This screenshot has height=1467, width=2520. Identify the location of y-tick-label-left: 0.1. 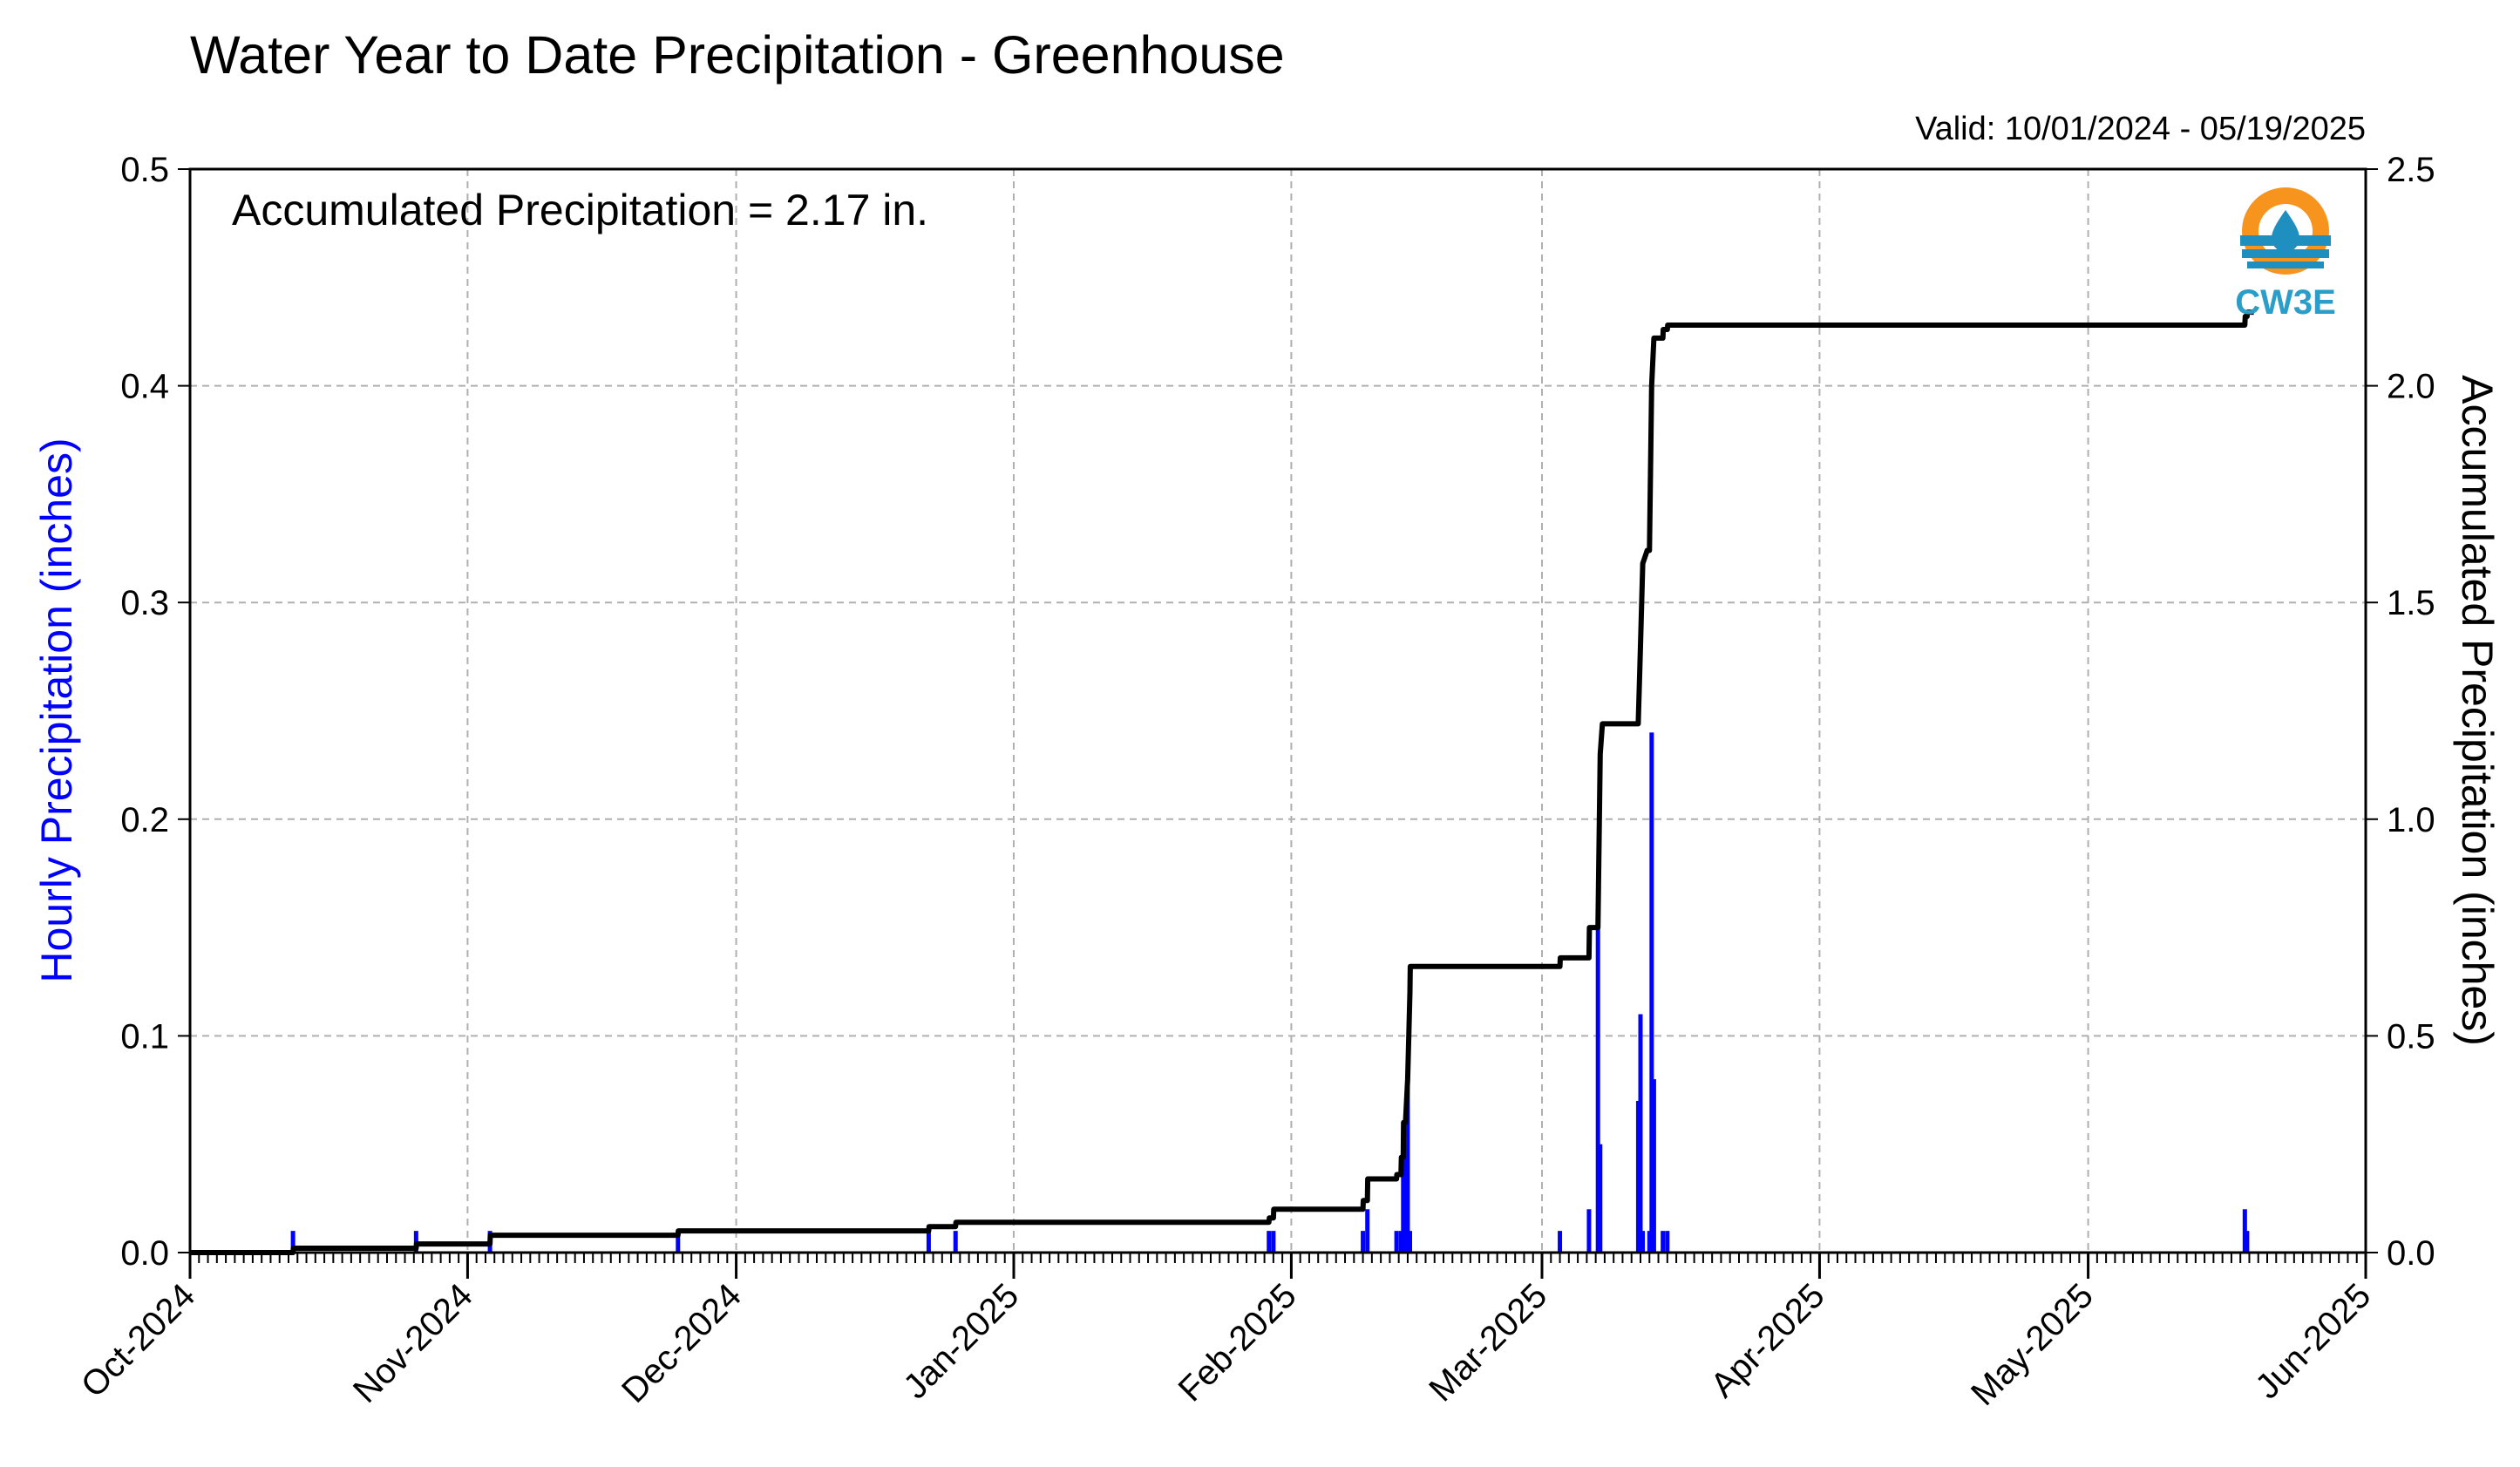
(144, 1036).